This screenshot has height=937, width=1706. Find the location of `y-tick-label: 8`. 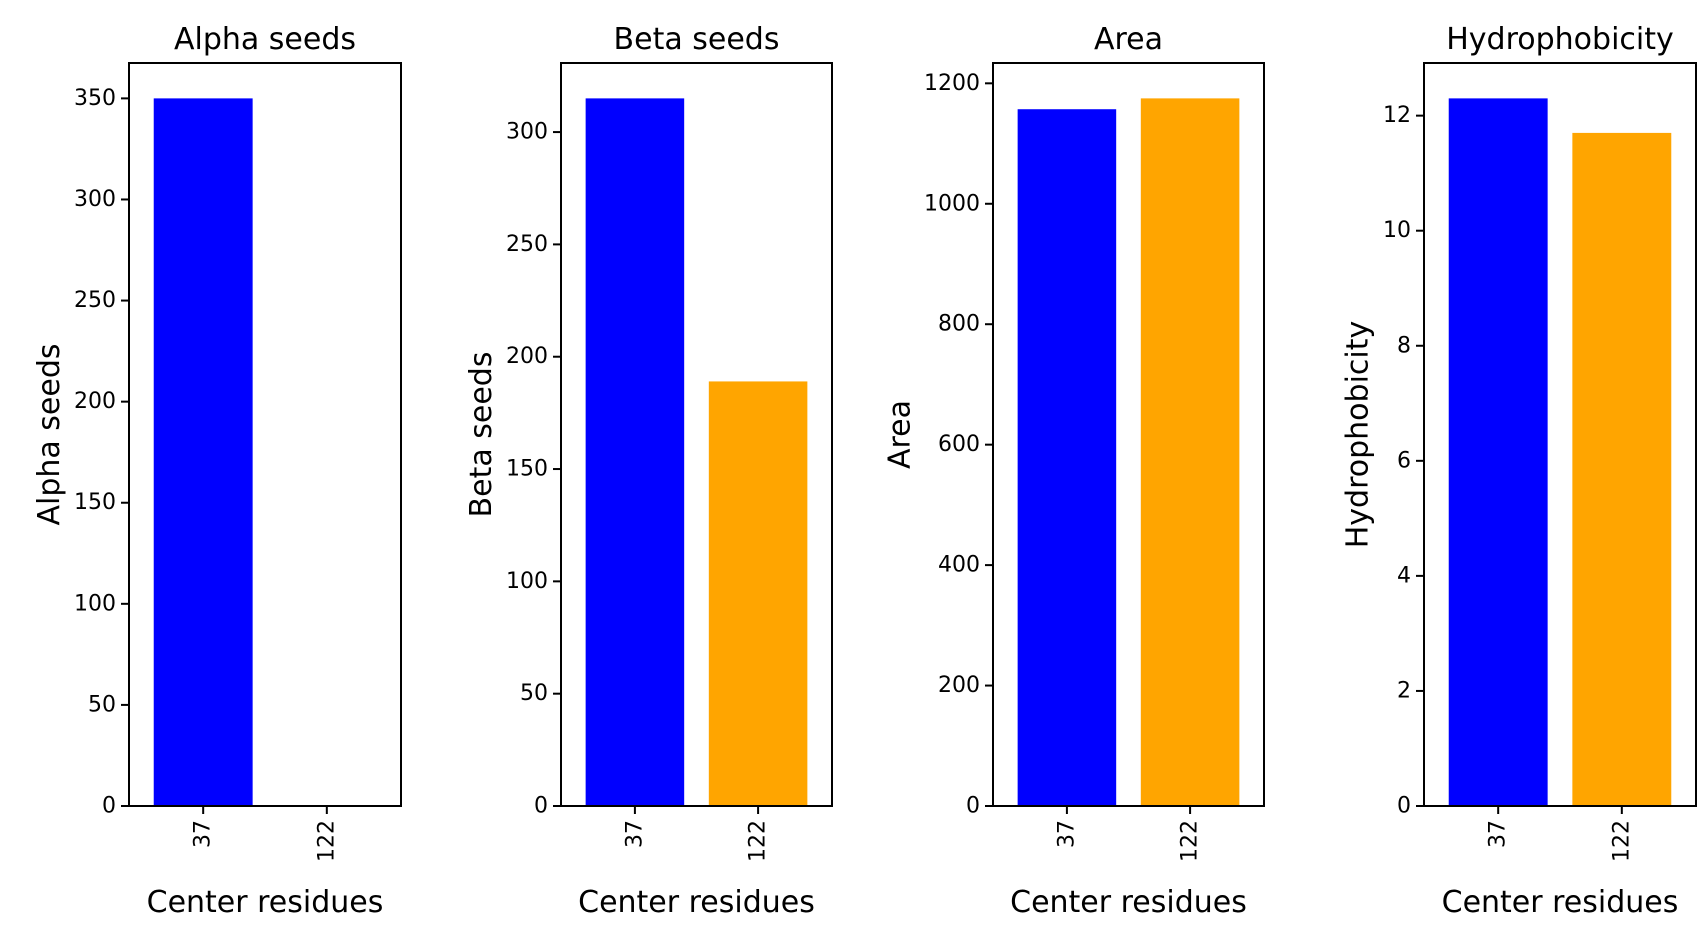

y-tick-label: 8 is located at coordinates (1404, 345).